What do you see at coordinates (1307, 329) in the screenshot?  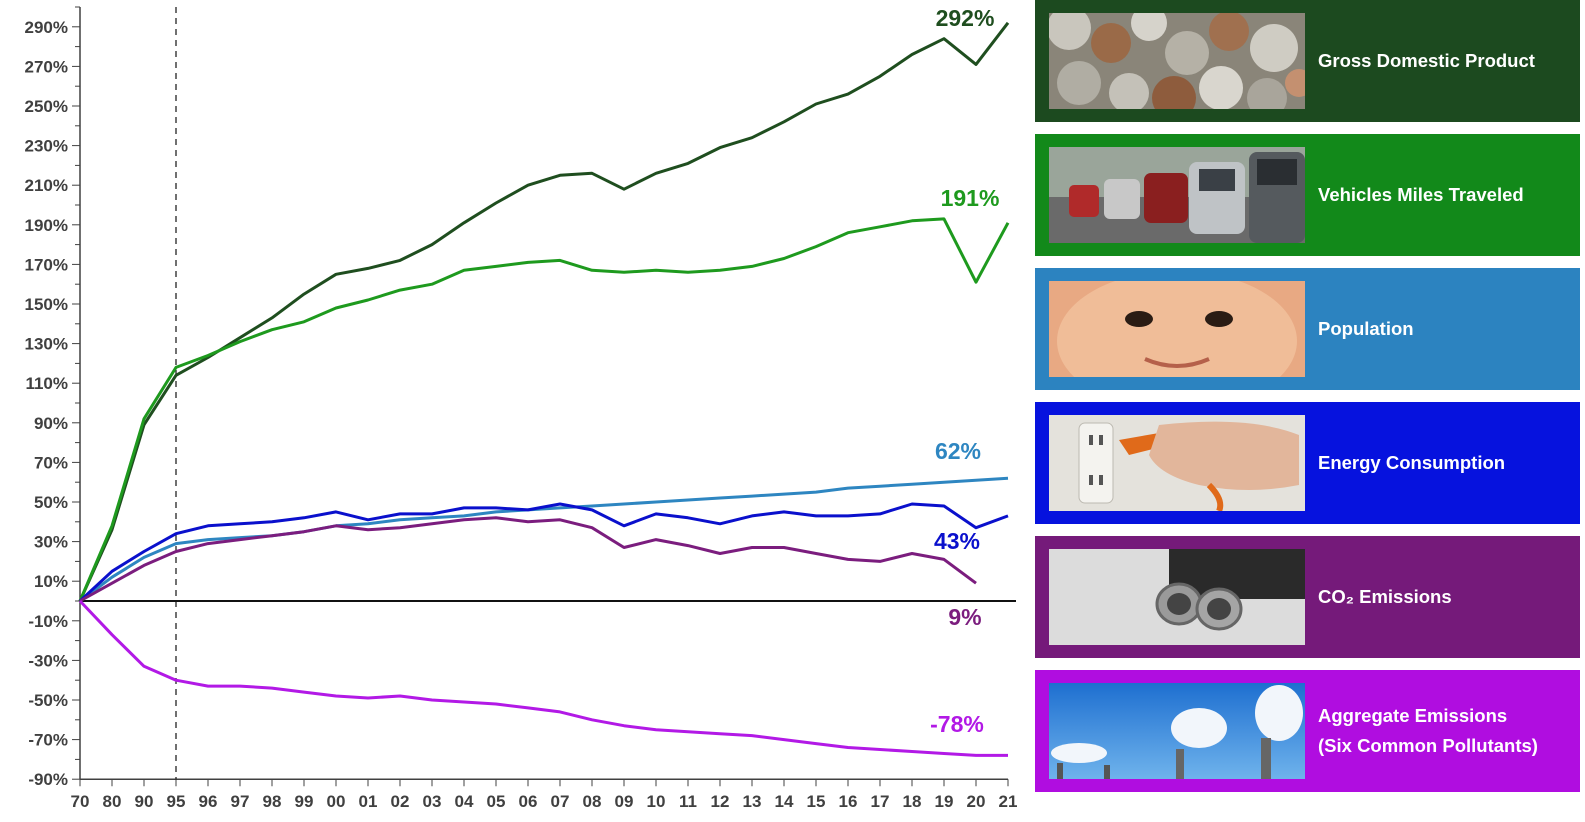 I see `legend-panel-population: Population` at bounding box center [1307, 329].